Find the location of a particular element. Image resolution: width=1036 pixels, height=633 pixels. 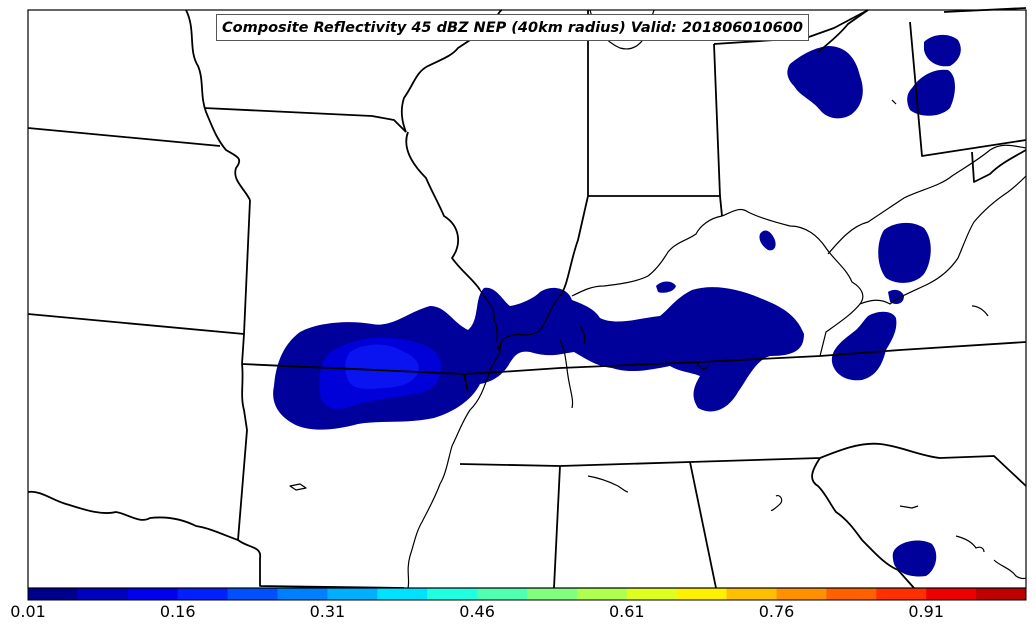

colorbar-tick-label: 0.16 is located at coordinates (177, 611).